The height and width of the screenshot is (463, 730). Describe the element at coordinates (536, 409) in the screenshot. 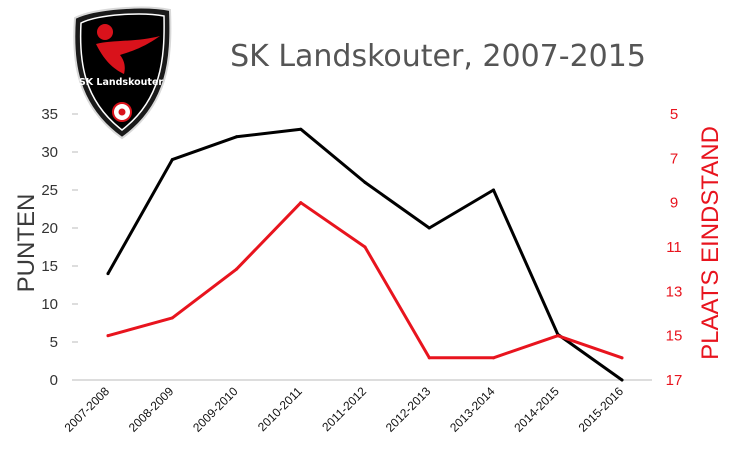

I see `x-tick-label: 2014-2015` at that location.